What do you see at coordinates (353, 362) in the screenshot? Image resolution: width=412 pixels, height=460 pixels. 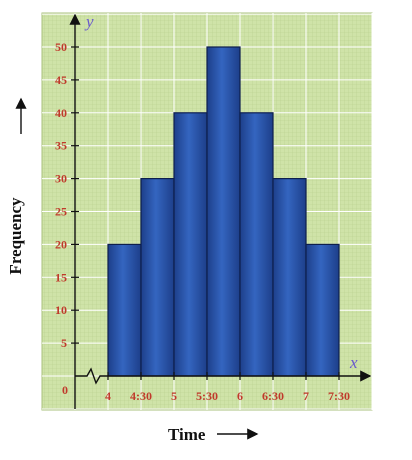 I see `x-axis-letter: x` at bounding box center [353, 362].